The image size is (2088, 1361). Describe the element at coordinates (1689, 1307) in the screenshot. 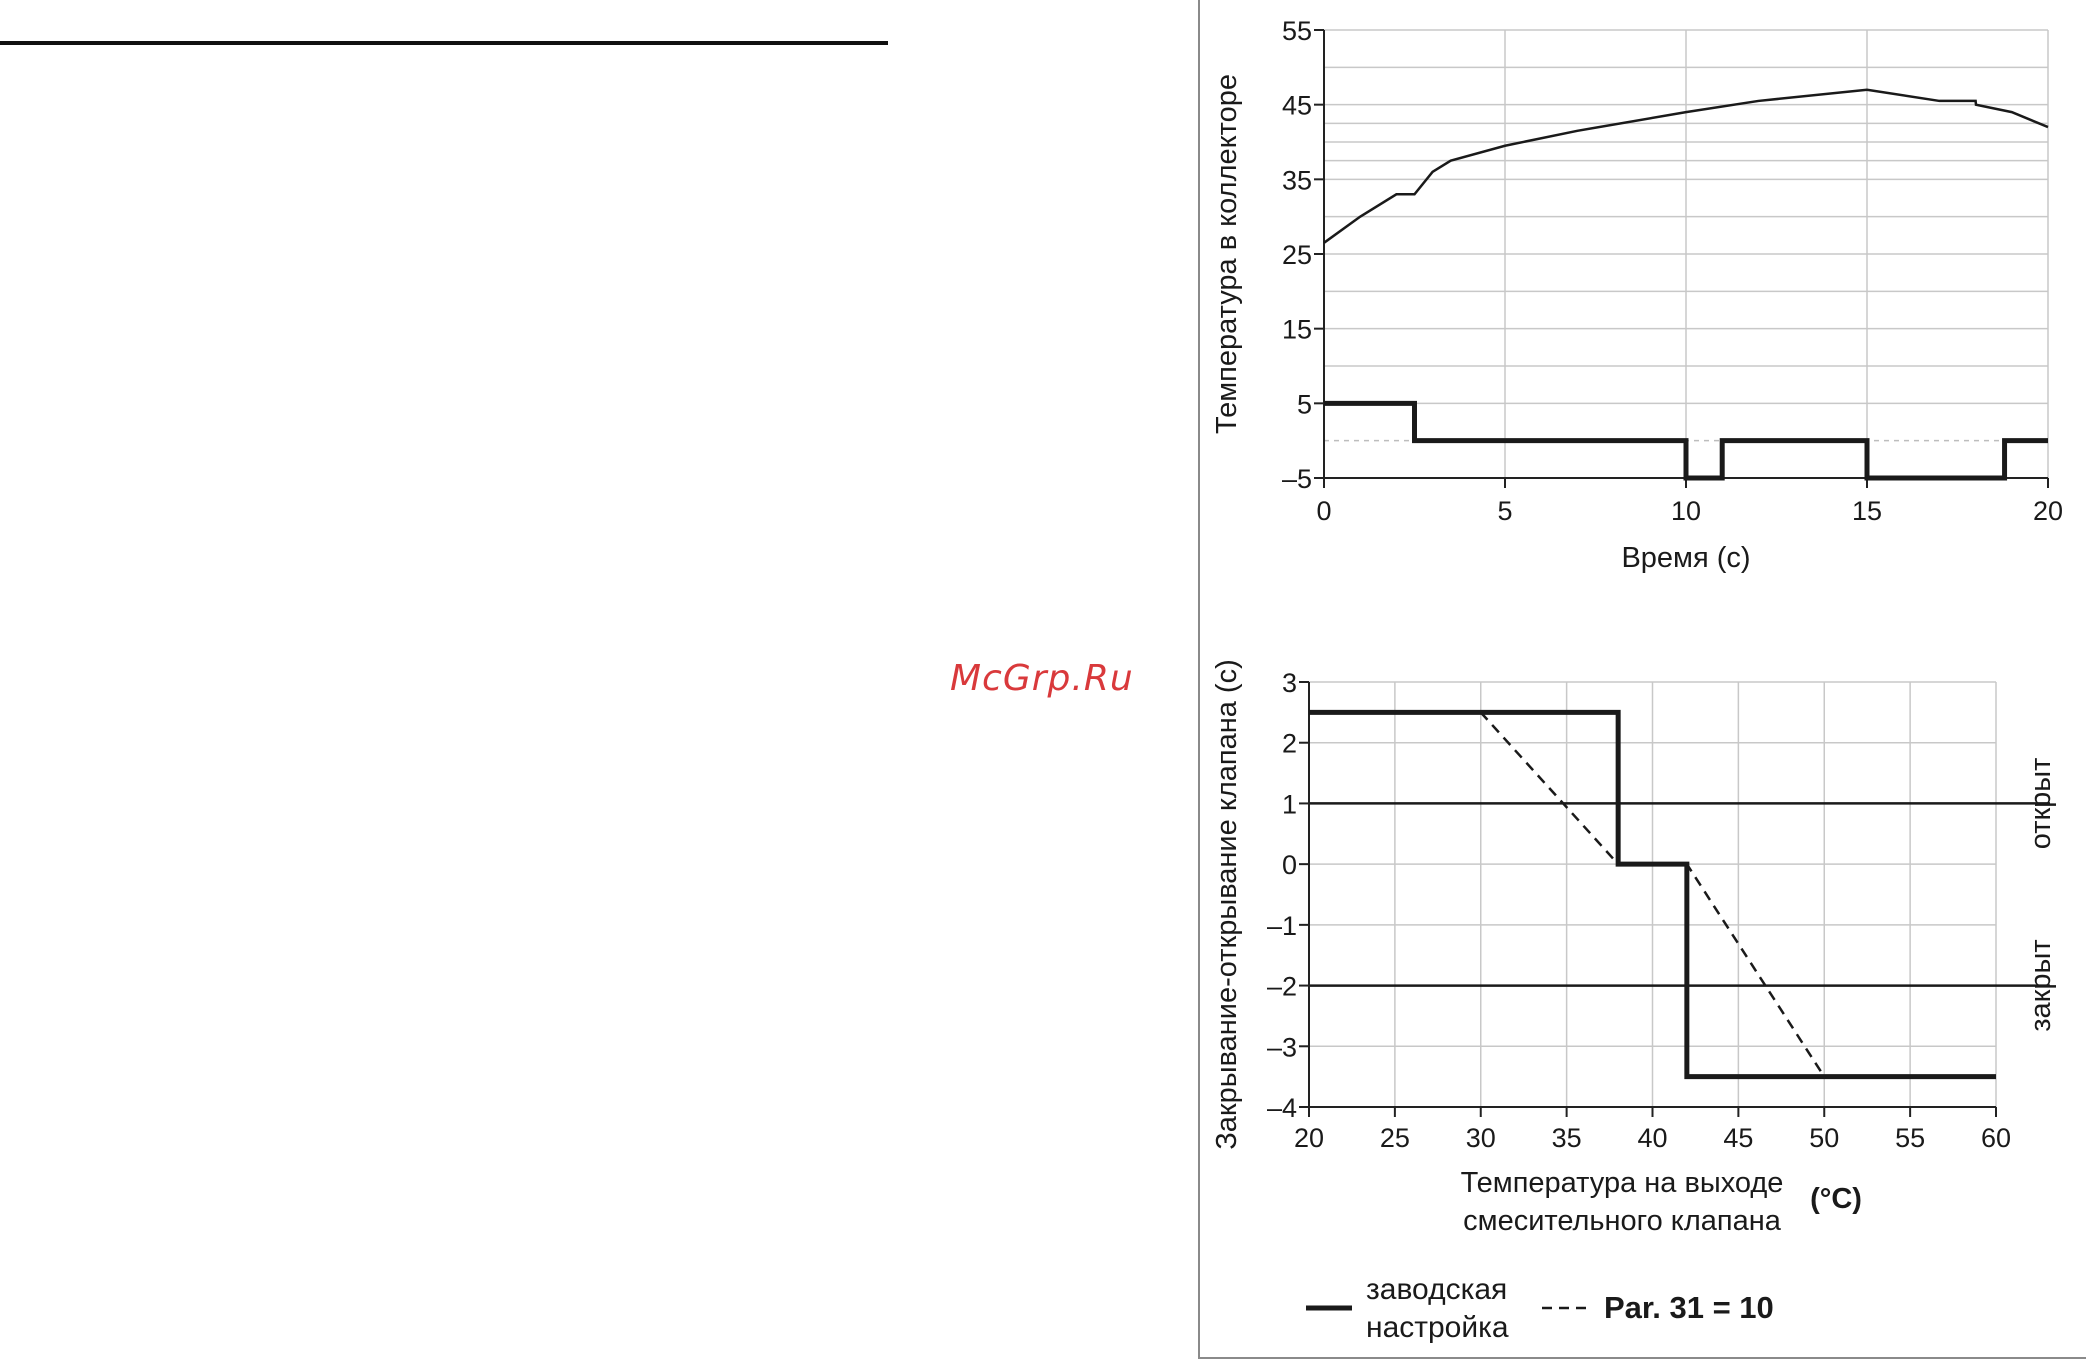

I see `legend-label-par31: Par. 31 = 10` at that location.